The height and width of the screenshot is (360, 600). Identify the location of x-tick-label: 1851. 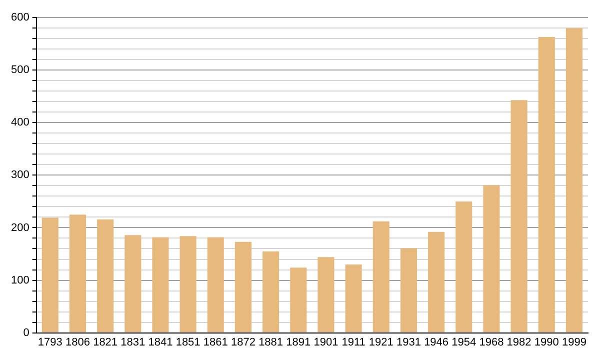
(188, 342).